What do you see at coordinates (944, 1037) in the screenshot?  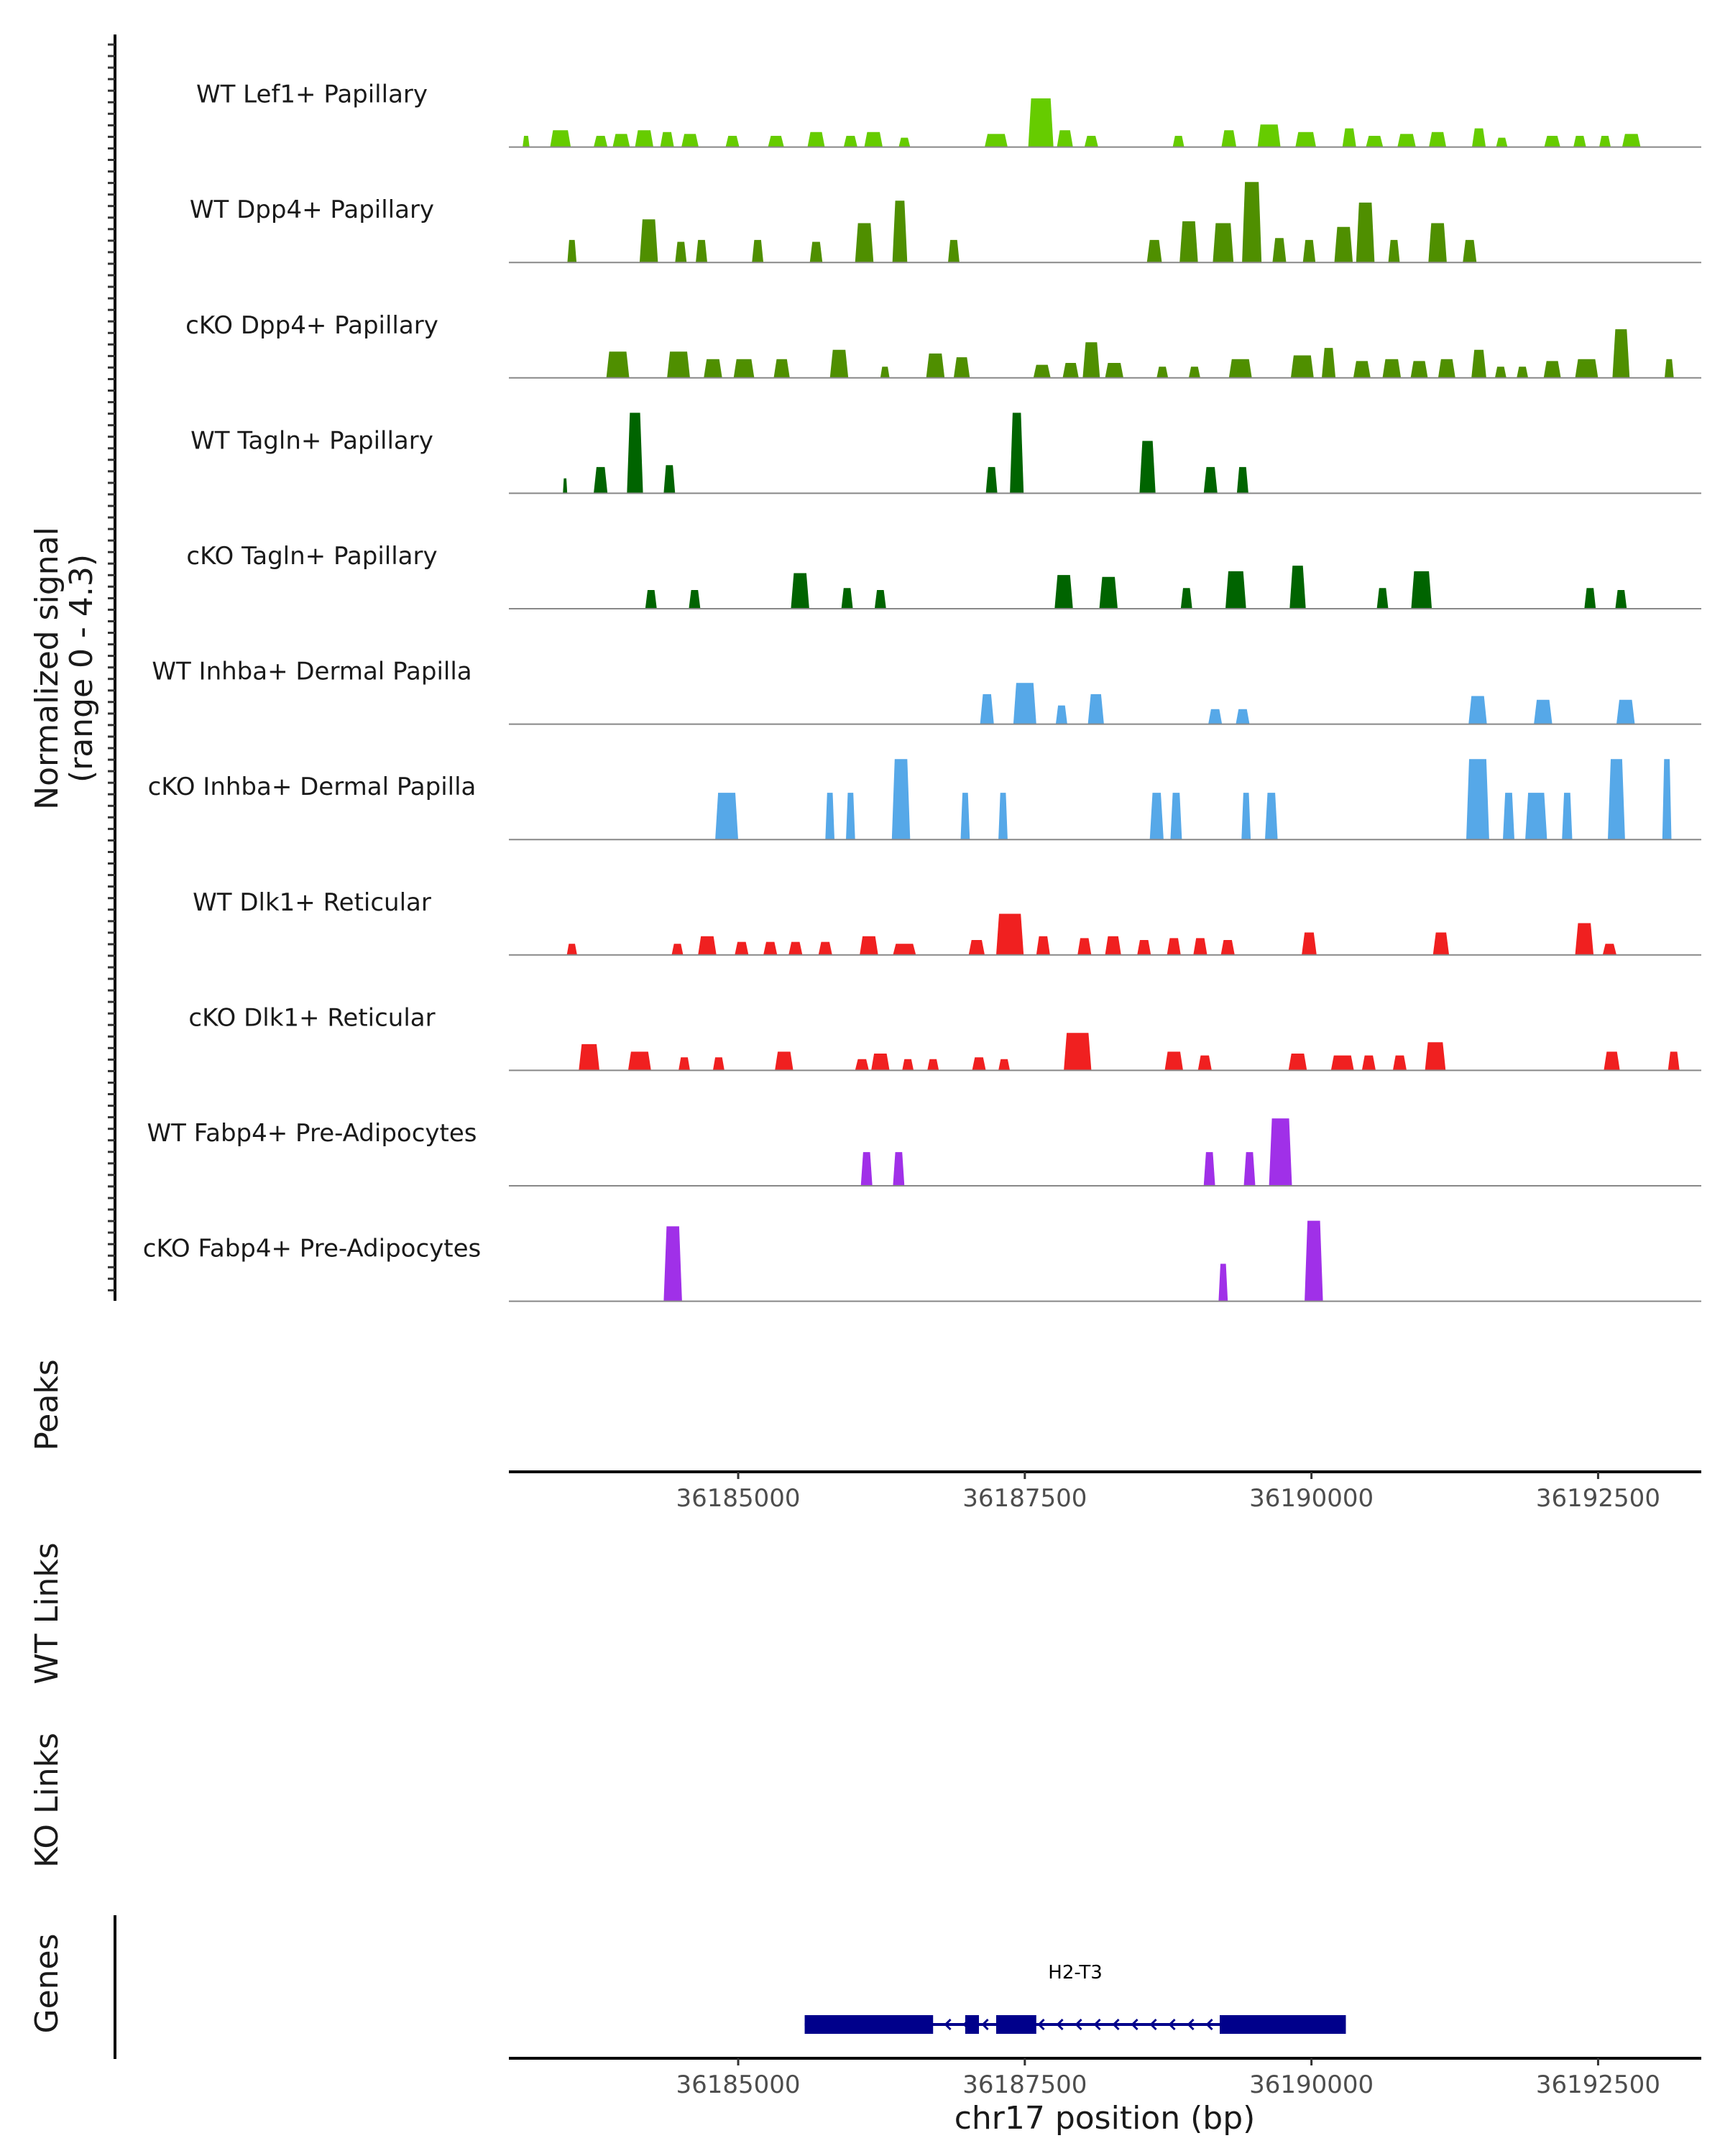 I see `track-8: cKO Dlk1+ Reticular` at bounding box center [944, 1037].